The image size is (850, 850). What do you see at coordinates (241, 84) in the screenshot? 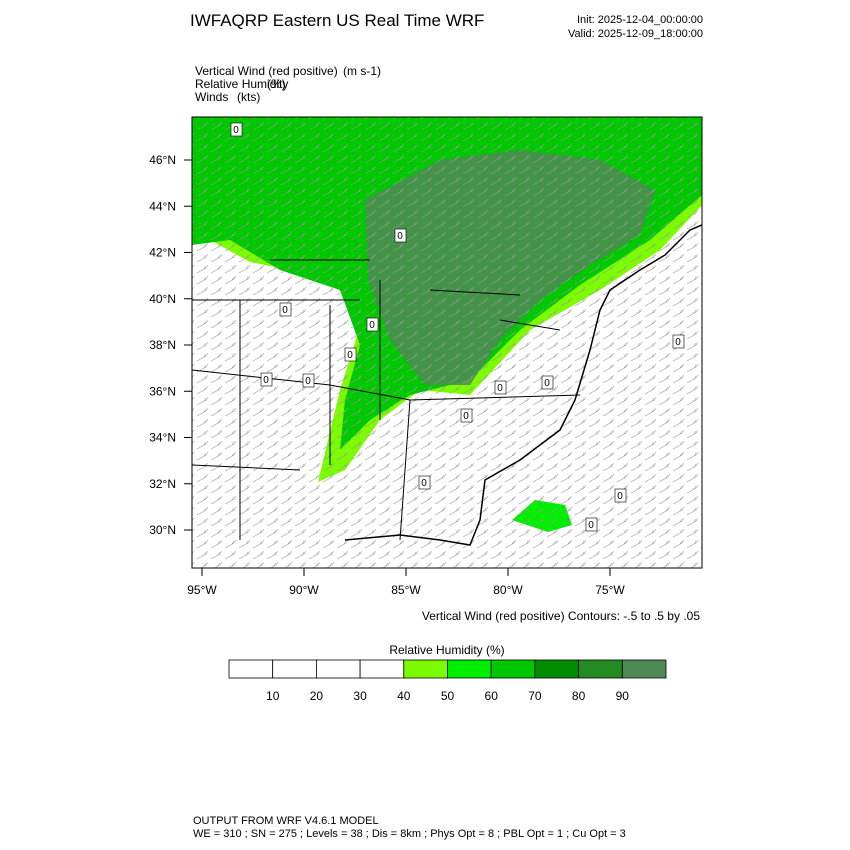
I see `field-name: Relative Humidity` at bounding box center [241, 84].